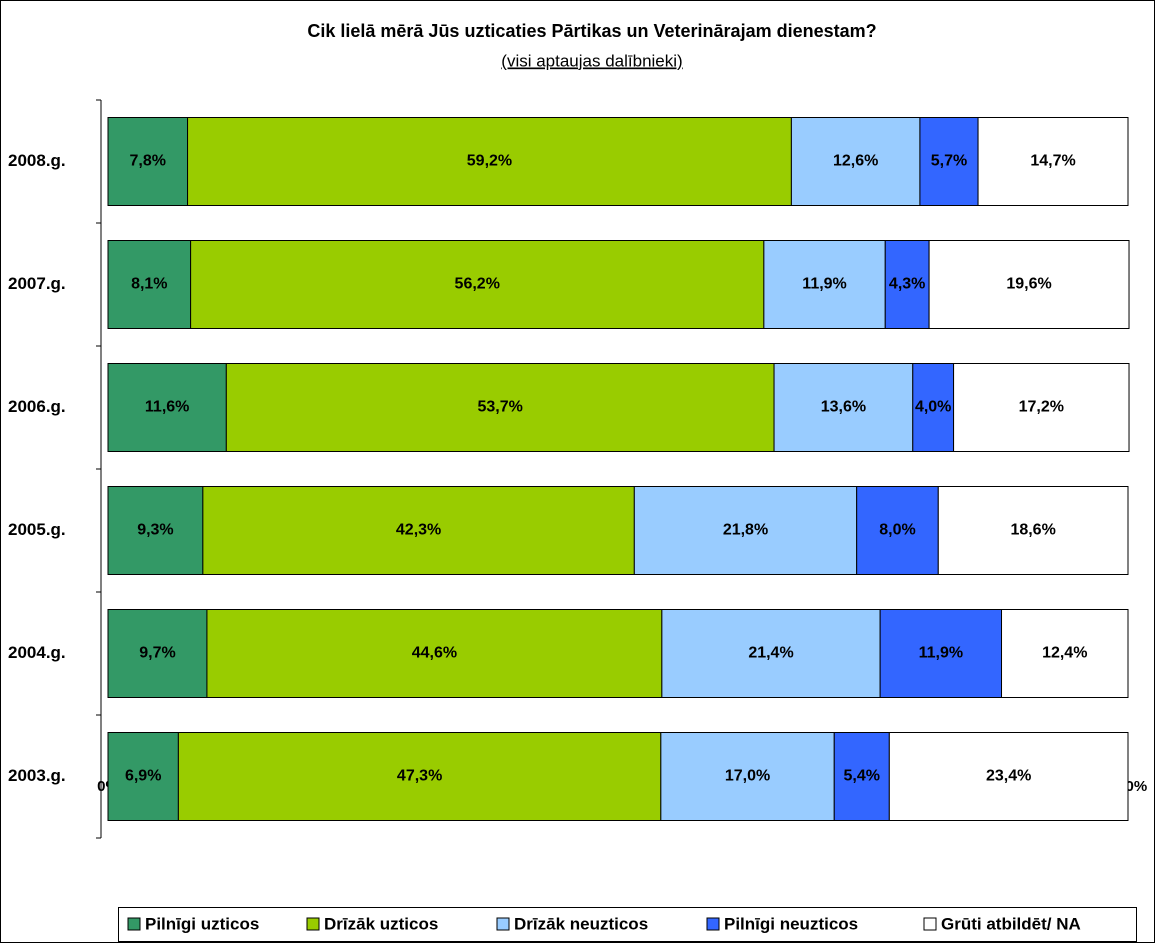 The width and height of the screenshot is (1155, 943). I want to click on value-label: 21,8%, so click(745, 530).